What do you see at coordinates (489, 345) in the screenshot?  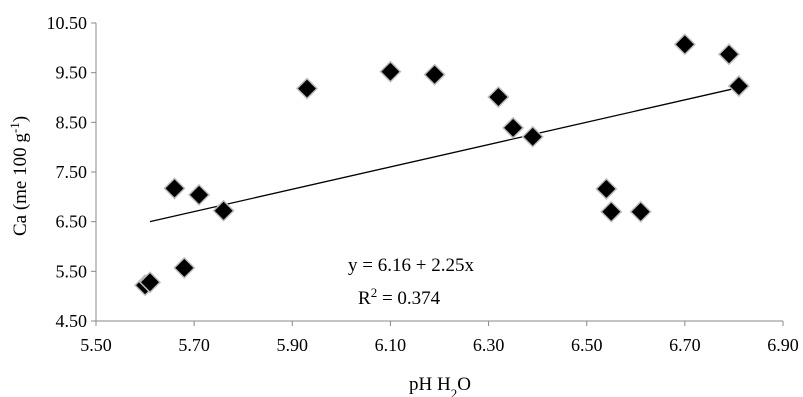 I see `x-tick-label: 6.30` at bounding box center [489, 345].